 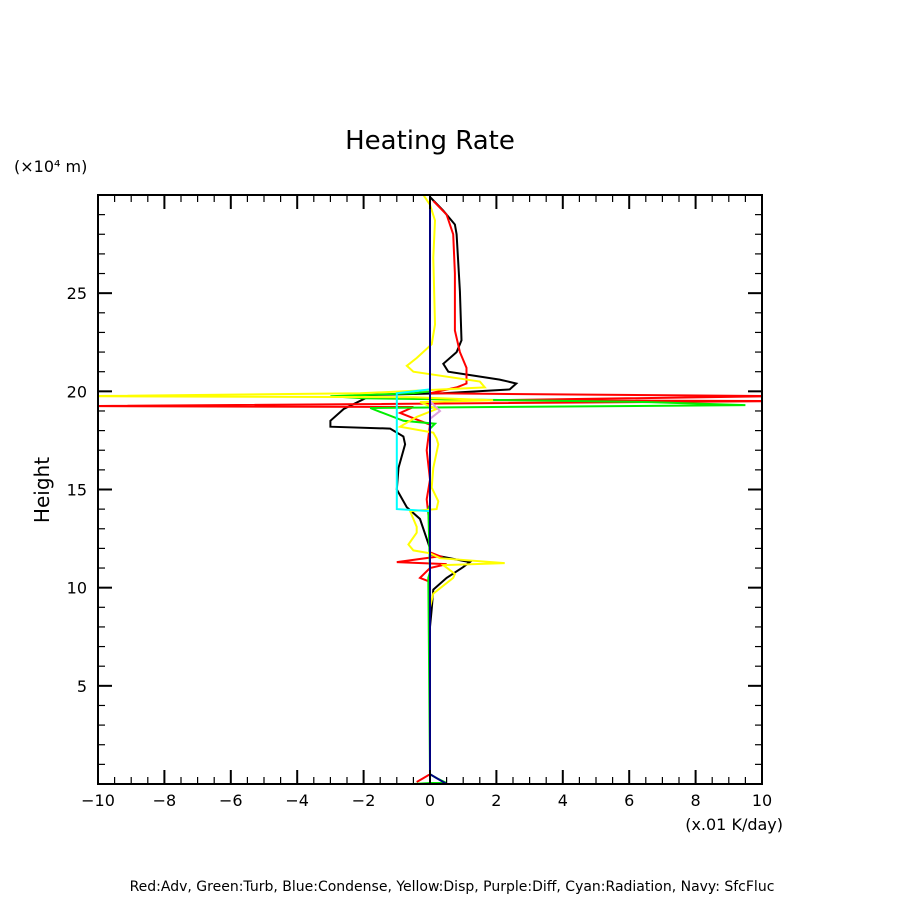 I want to click on y-tick-label: 15, so click(x=77, y=490).